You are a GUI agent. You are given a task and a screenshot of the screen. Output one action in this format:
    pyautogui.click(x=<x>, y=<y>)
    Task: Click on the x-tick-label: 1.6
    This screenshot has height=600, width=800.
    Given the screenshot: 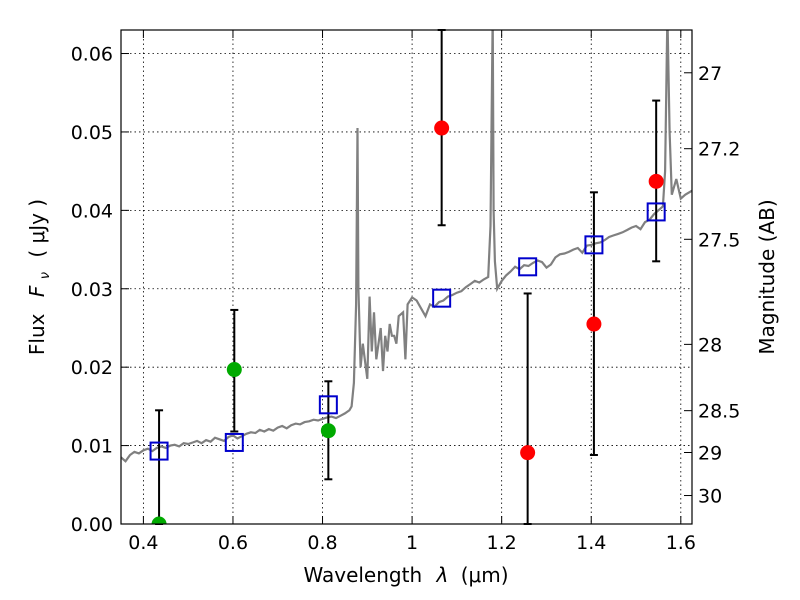 What is the action you would take?
    pyautogui.click(x=681, y=543)
    